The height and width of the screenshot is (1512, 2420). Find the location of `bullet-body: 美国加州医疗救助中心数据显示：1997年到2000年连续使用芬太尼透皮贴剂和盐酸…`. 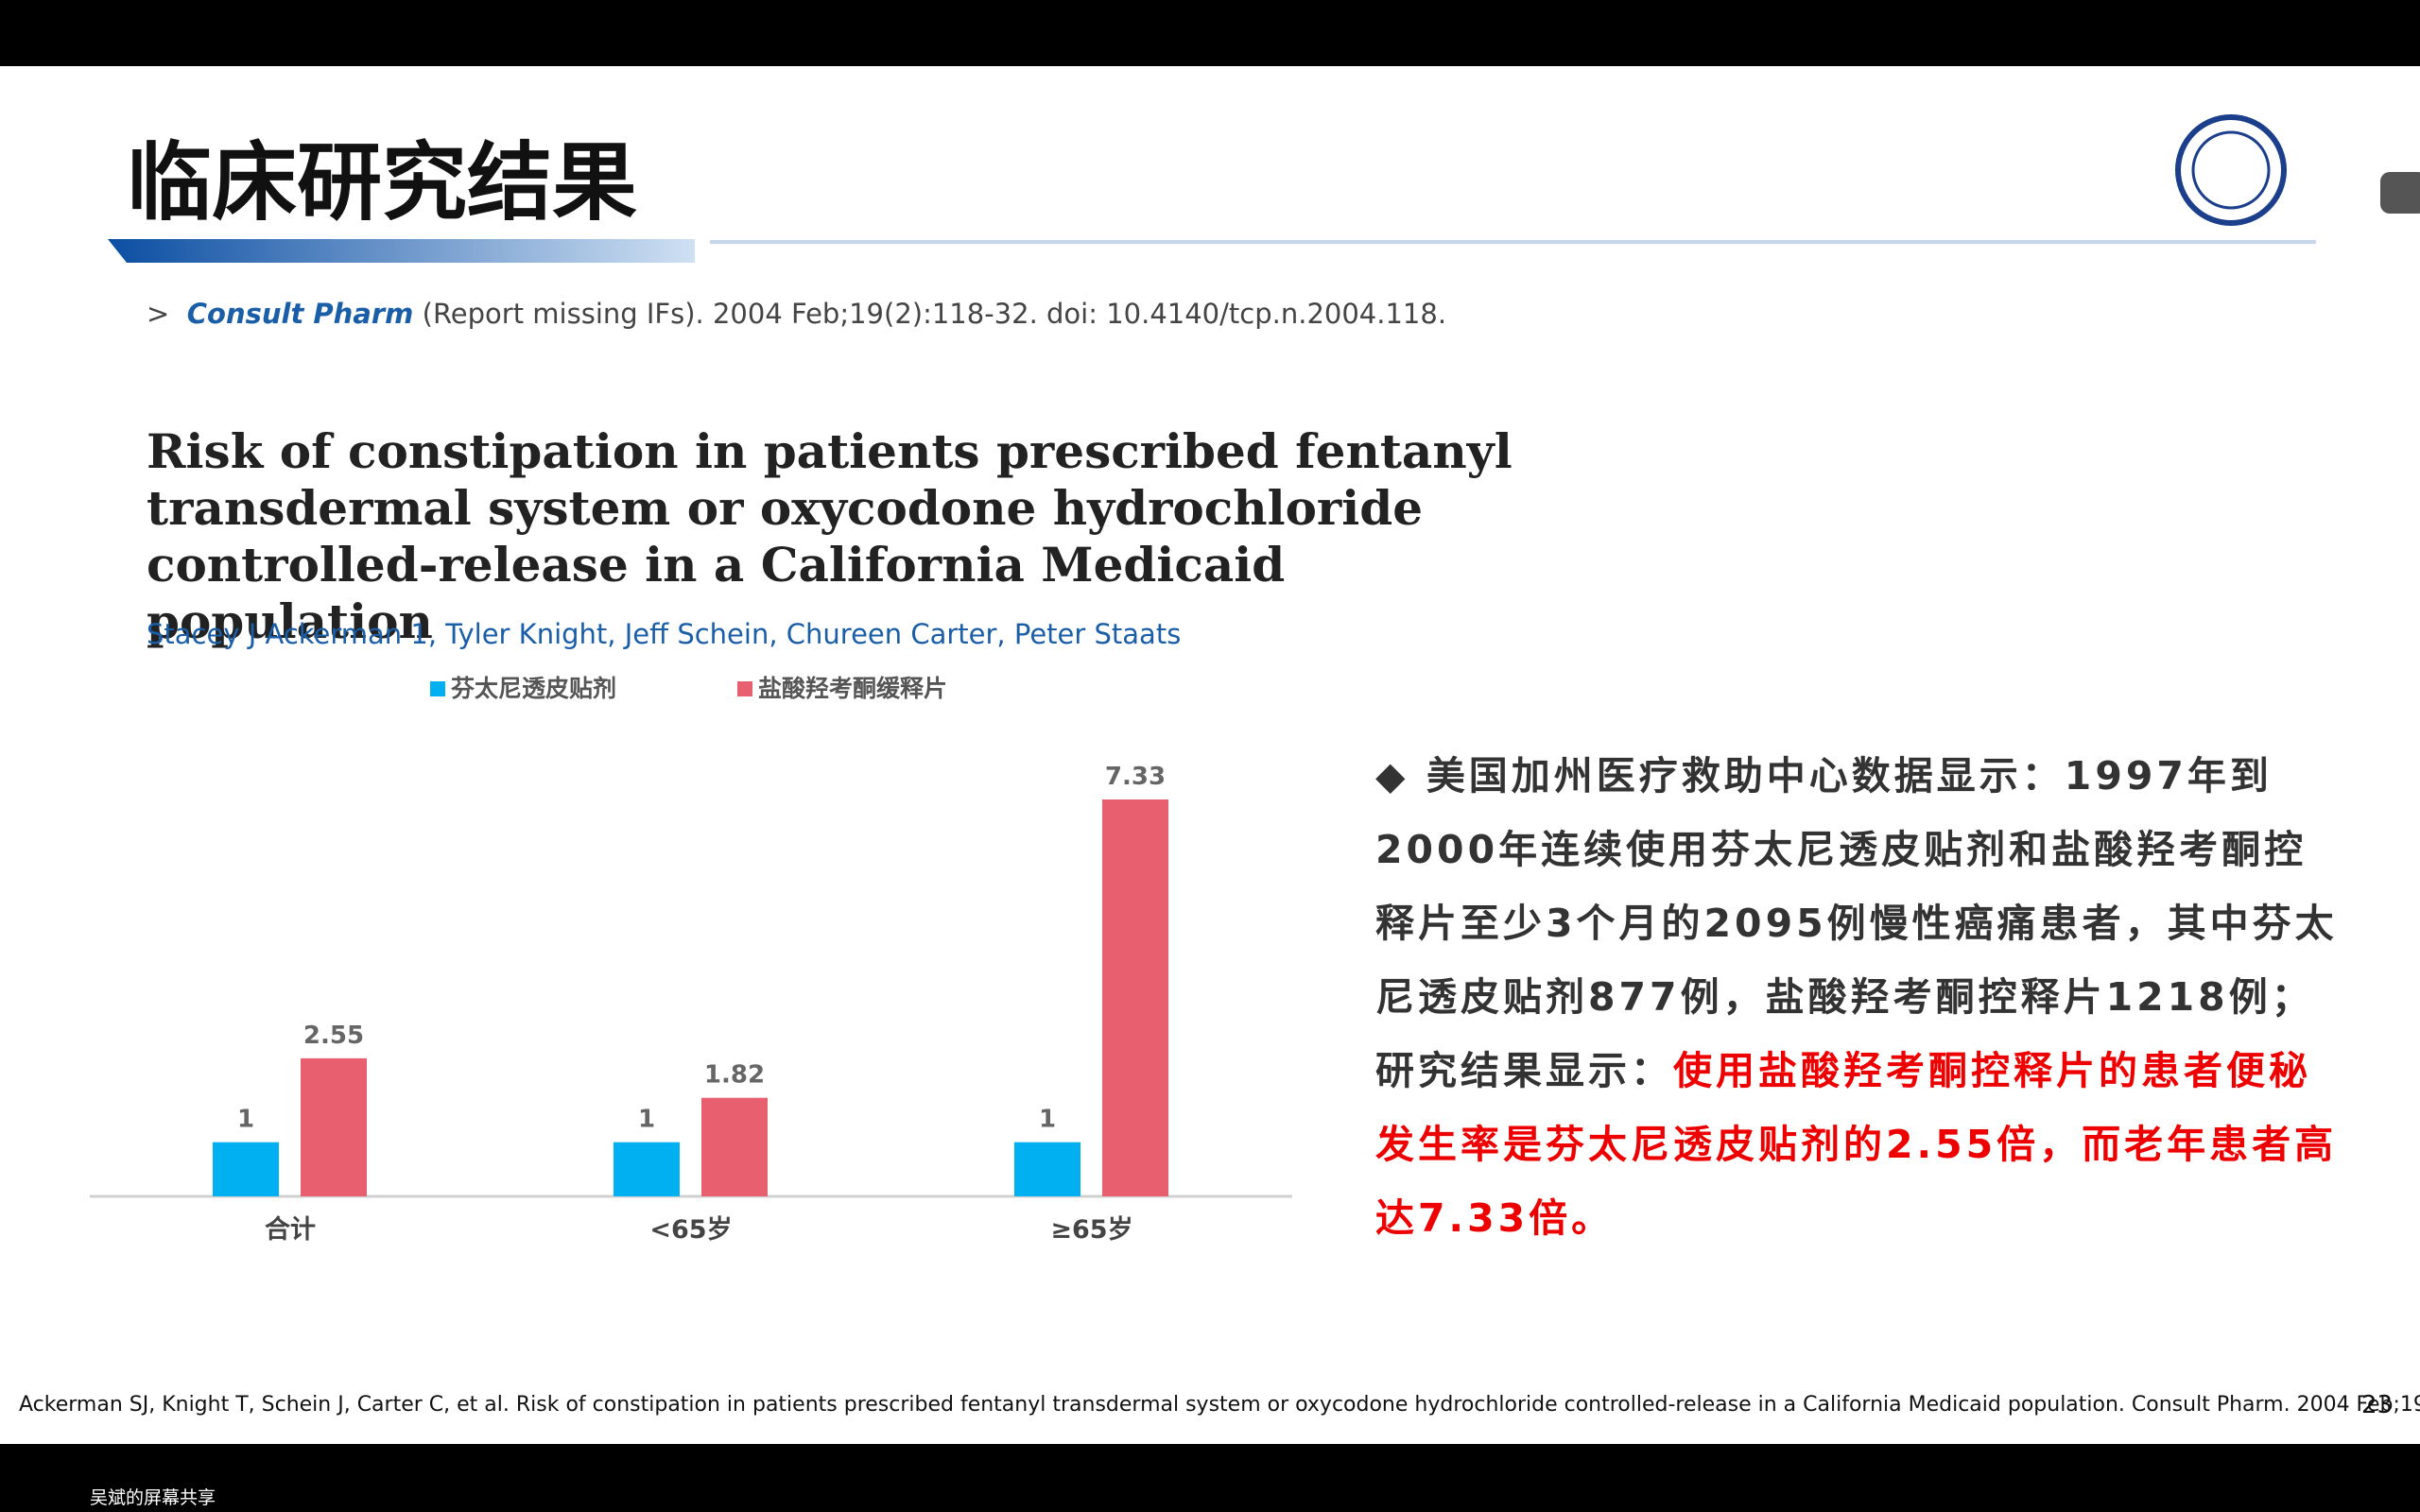

bullet-body: 美国加州医疗救助中心数据显示：1997年到2000年连续使用芬太尼透皮贴剂和盐酸… is located at coordinates (1857, 923).